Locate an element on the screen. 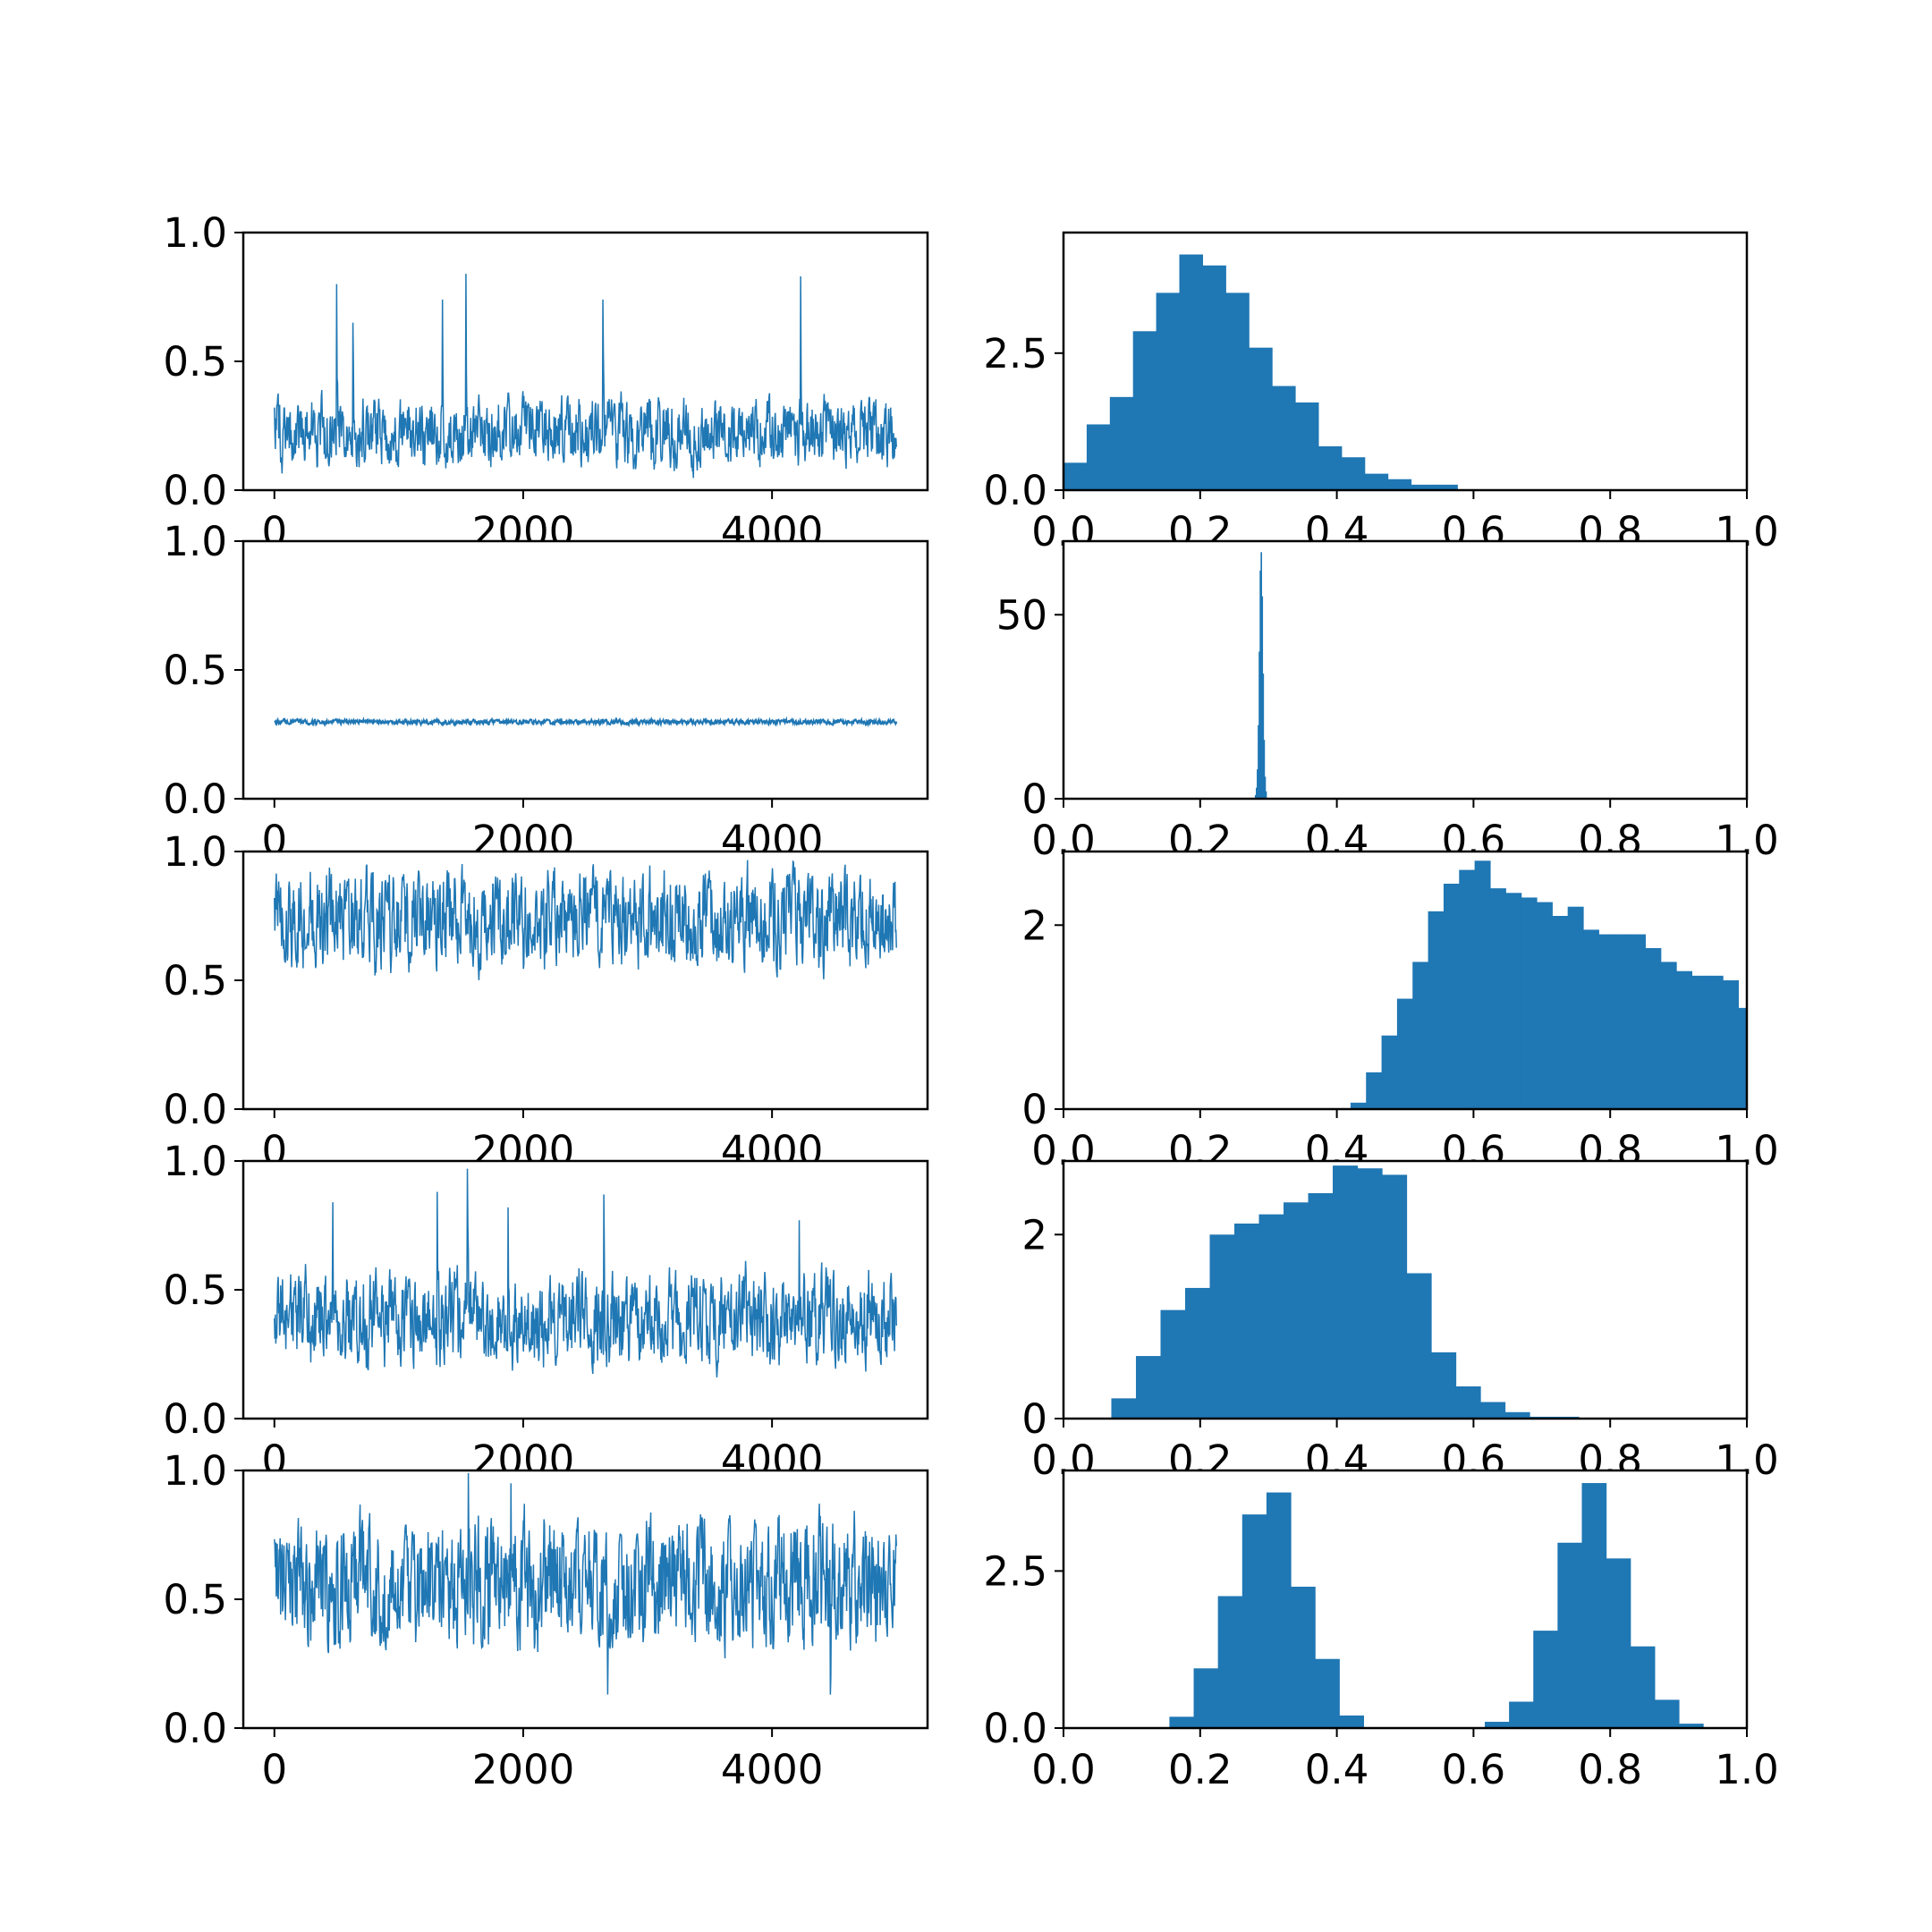 Image resolution: width=1932 pixels, height=1932 pixels. x-tick-label: 2000 is located at coordinates (523, 1769).